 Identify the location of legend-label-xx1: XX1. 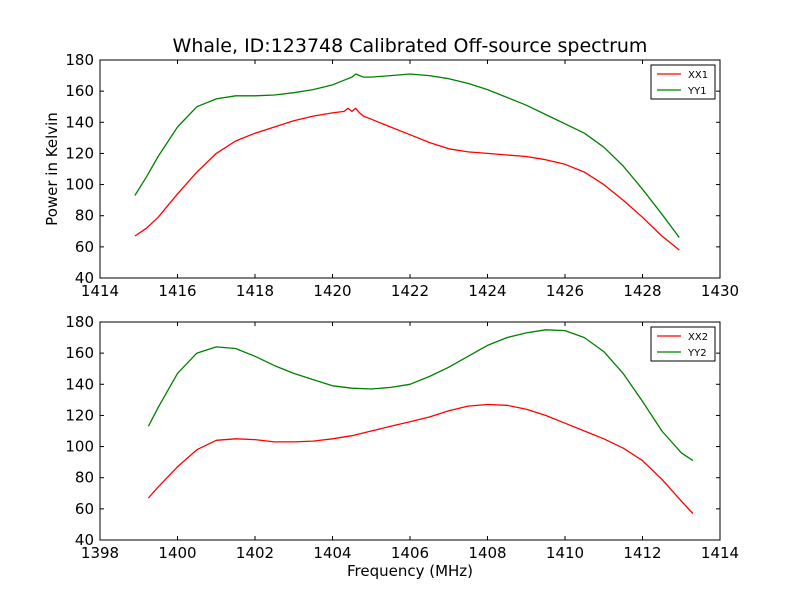
(698, 75).